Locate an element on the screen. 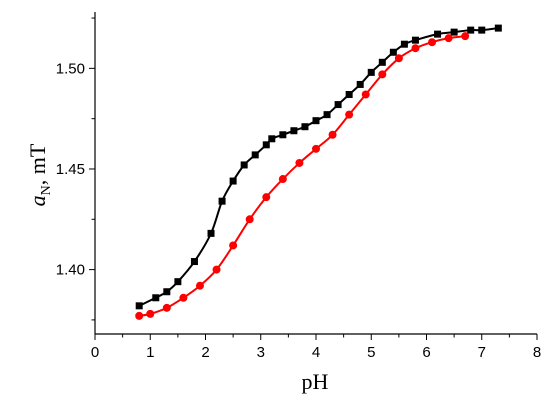 This screenshot has height=409, width=550. y-axis-label: aN, mT is located at coordinates (39, 174).